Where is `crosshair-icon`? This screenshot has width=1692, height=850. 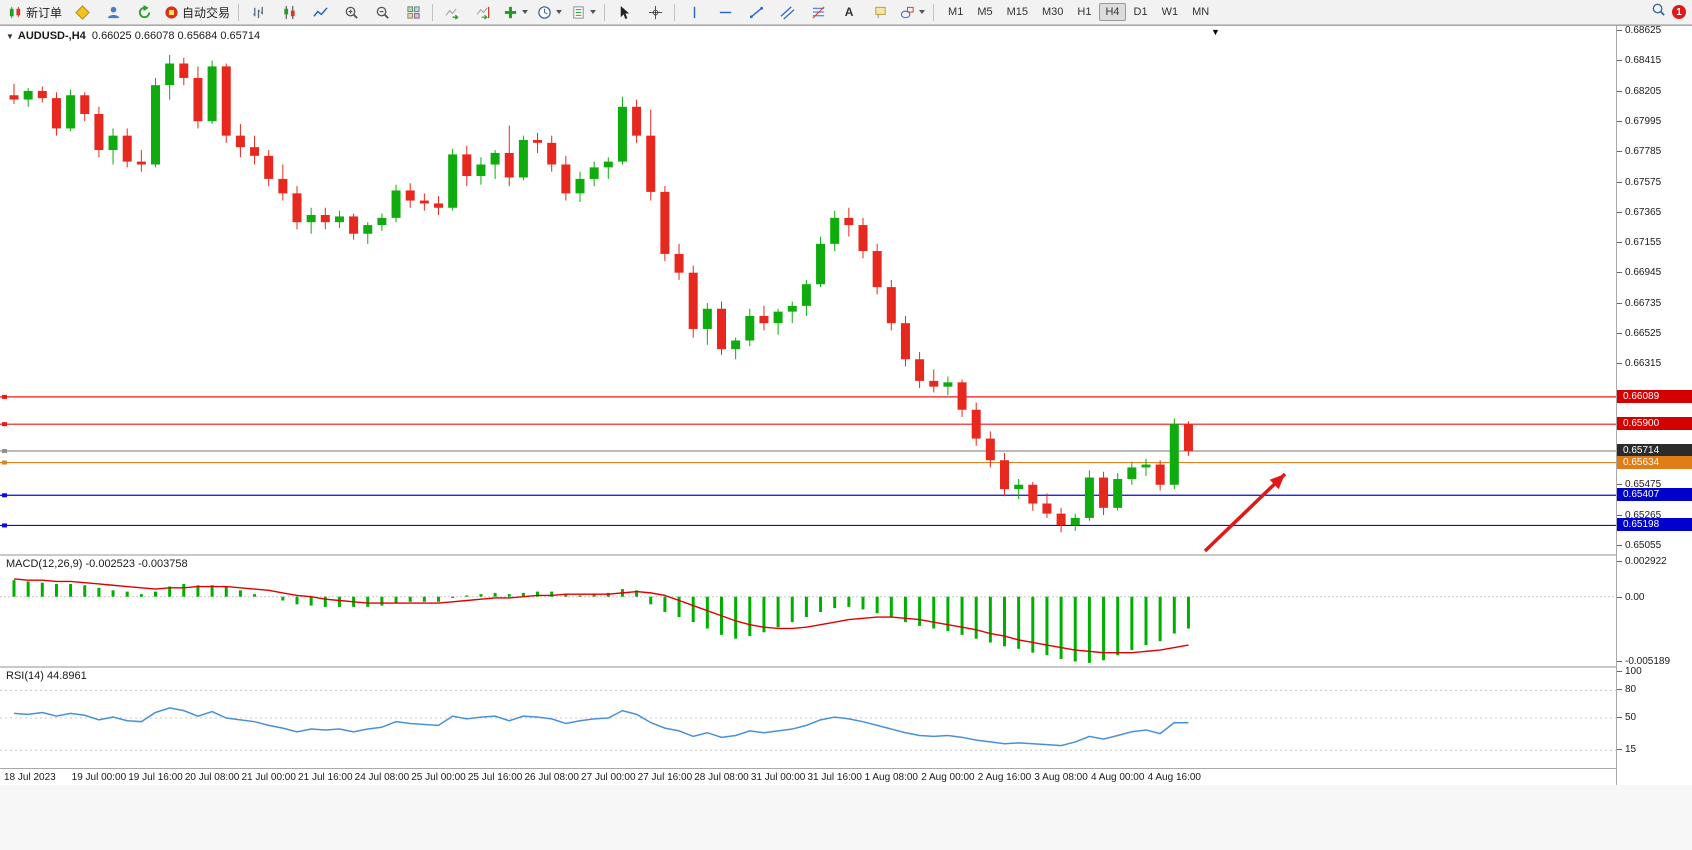
crosshair-icon is located at coordinates (655, 12).